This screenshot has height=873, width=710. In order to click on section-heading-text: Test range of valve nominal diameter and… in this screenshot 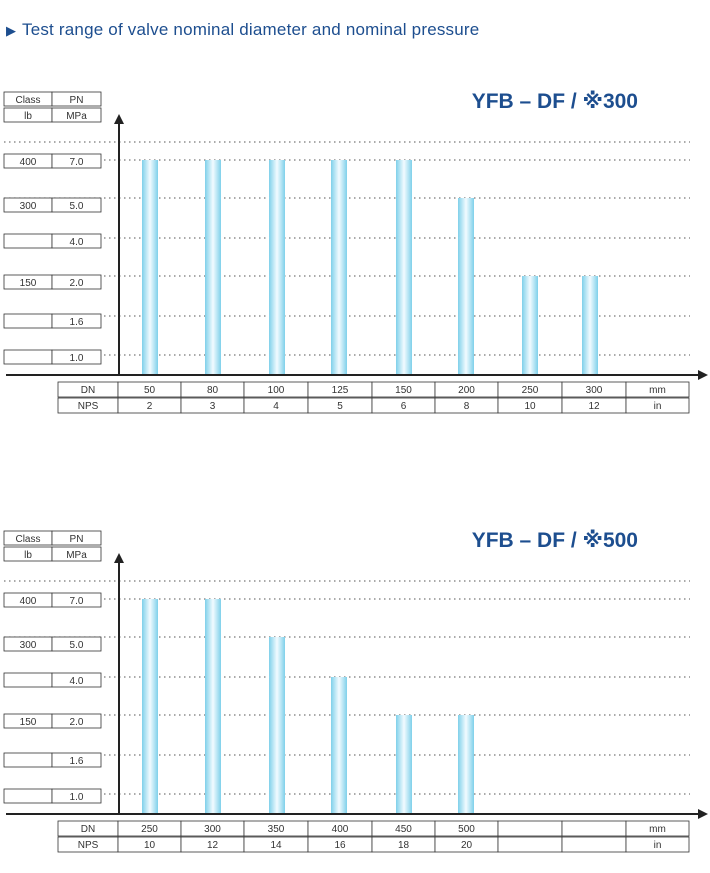, I will do `click(251, 29)`.